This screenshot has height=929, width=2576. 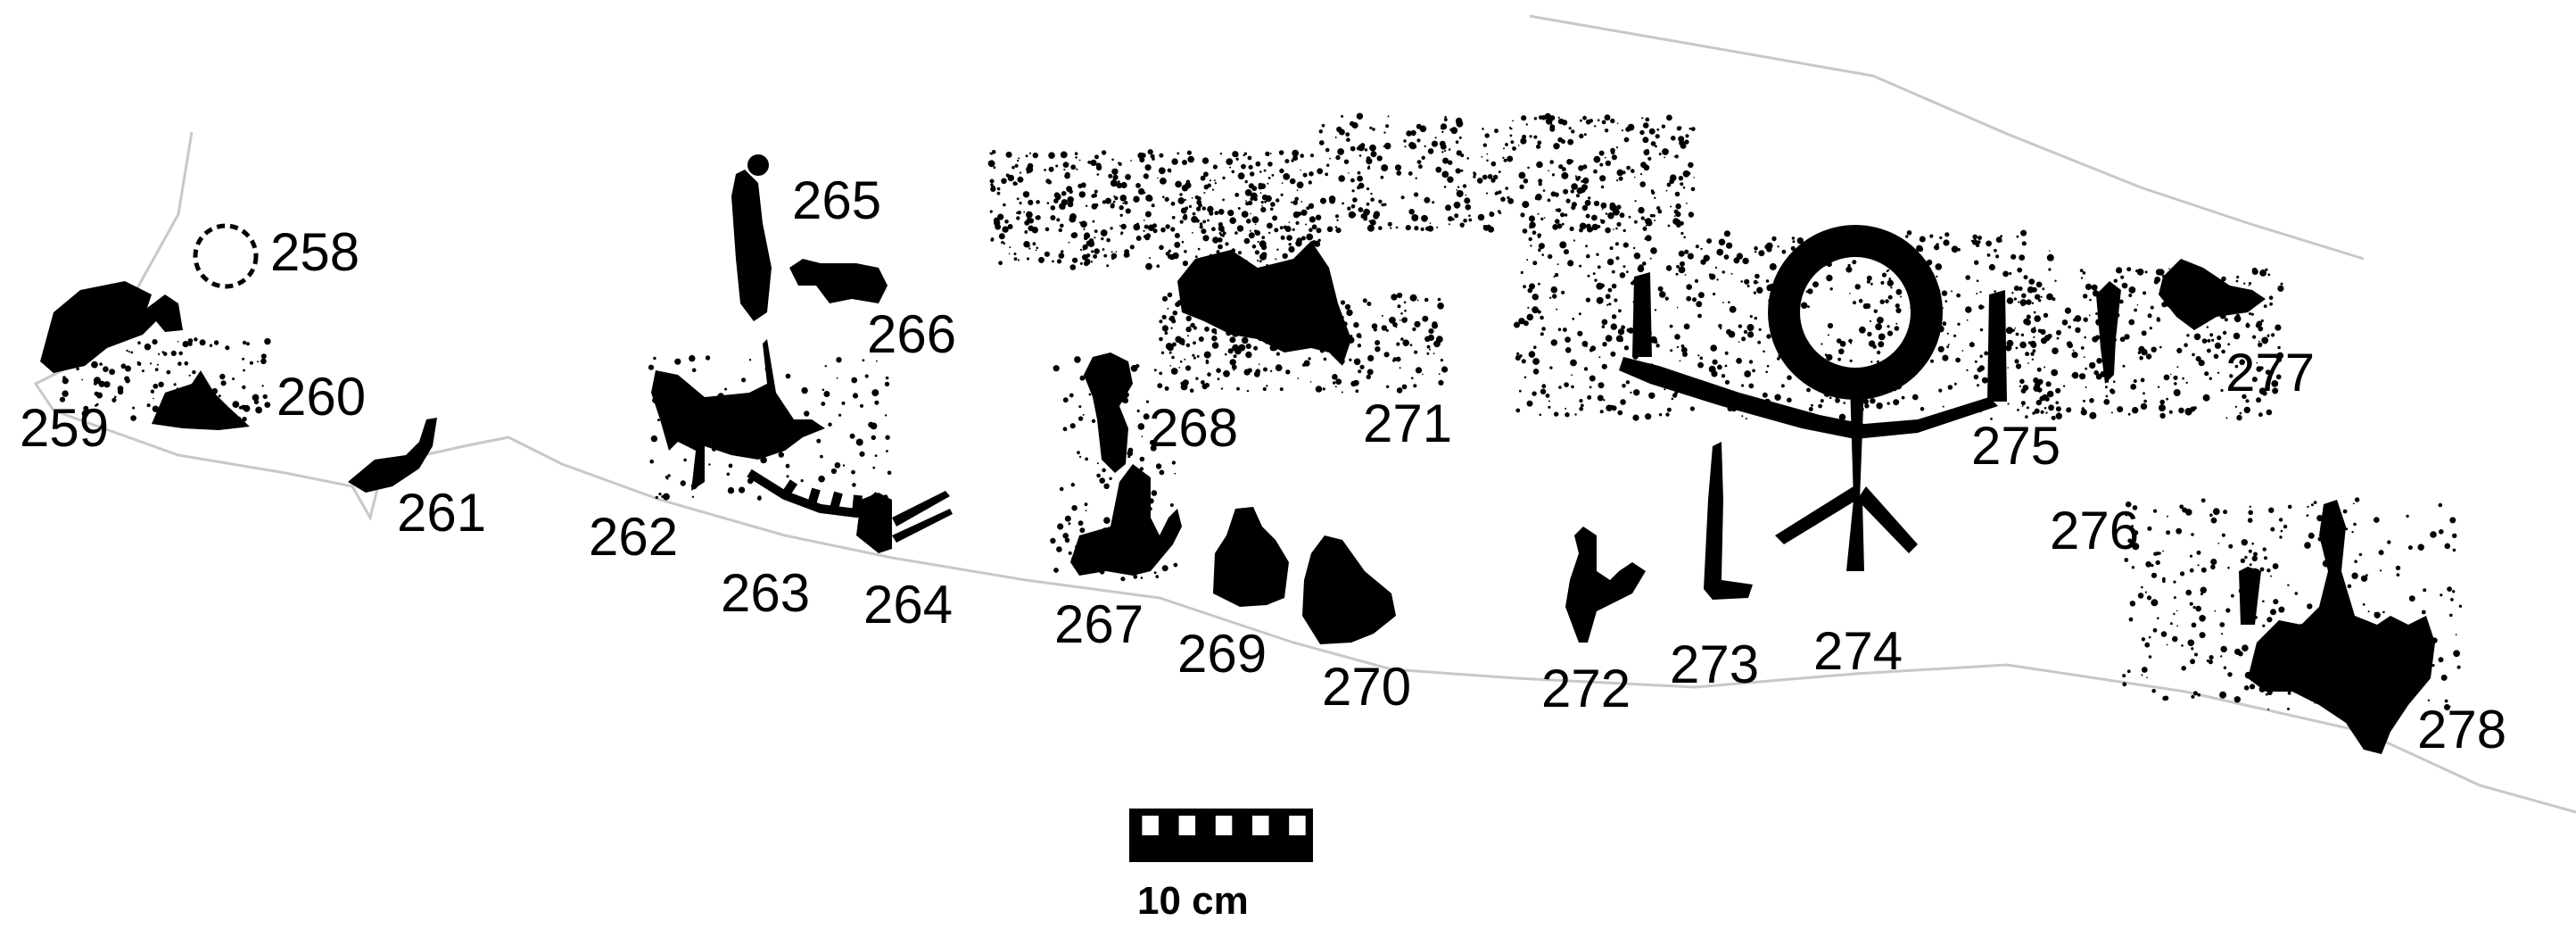 I want to click on label-278: 278, so click(x=2462, y=729).